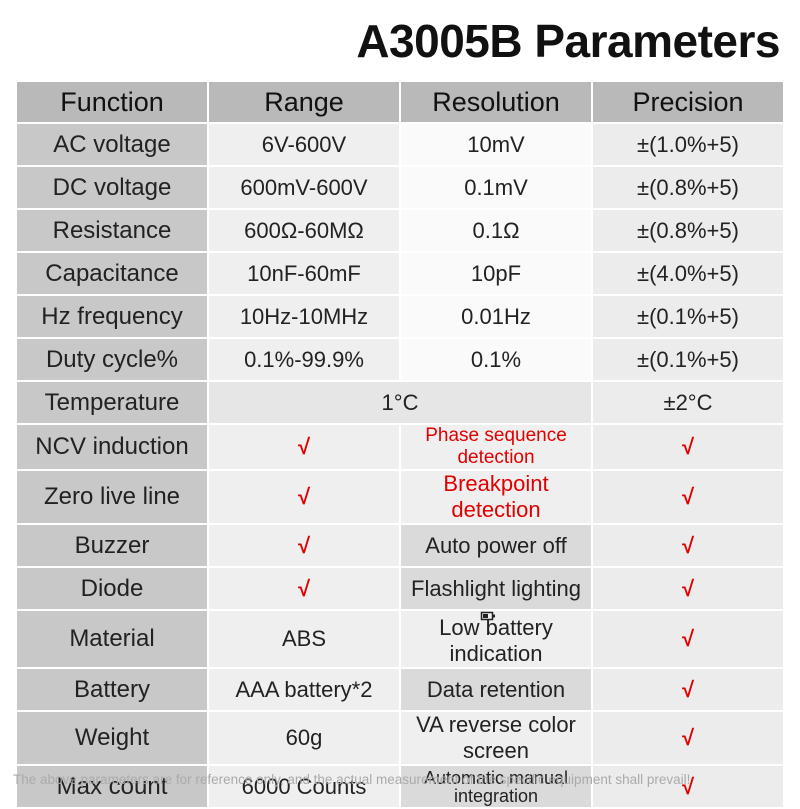  I want to click on table-cell: 1°C, so click(400, 402).